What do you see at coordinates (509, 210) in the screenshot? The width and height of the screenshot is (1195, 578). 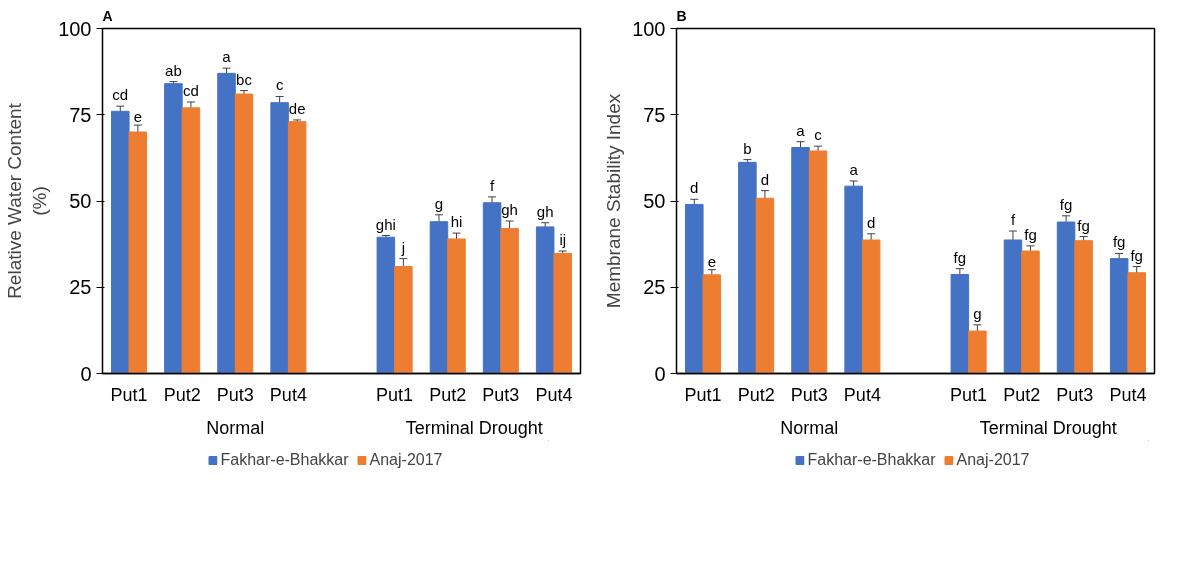 I see `data-label: gh` at bounding box center [509, 210].